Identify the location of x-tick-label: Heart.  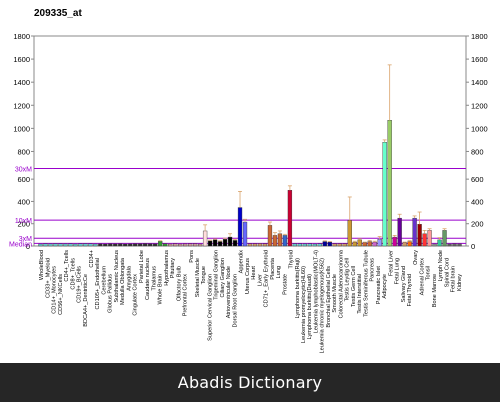
(254, 273).